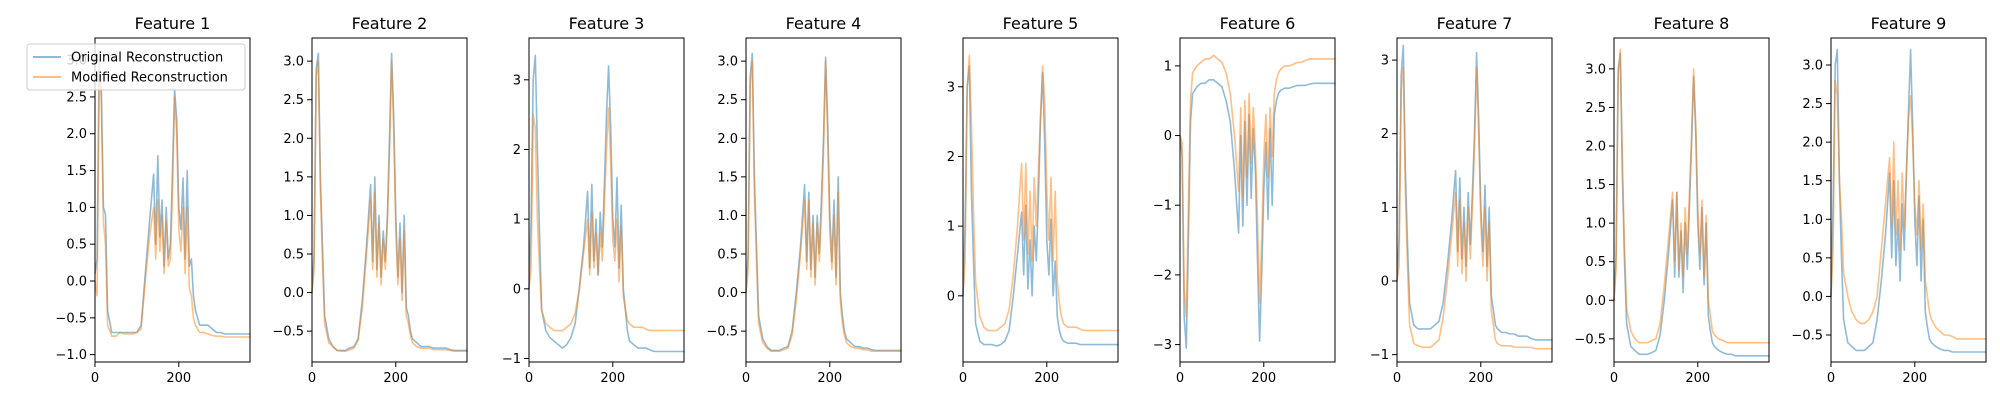 The height and width of the screenshot is (400, 2000). Describe the element at coordinates (607, 23) in the screenshot. I see `panel-title-3: Feature 3` at that location.